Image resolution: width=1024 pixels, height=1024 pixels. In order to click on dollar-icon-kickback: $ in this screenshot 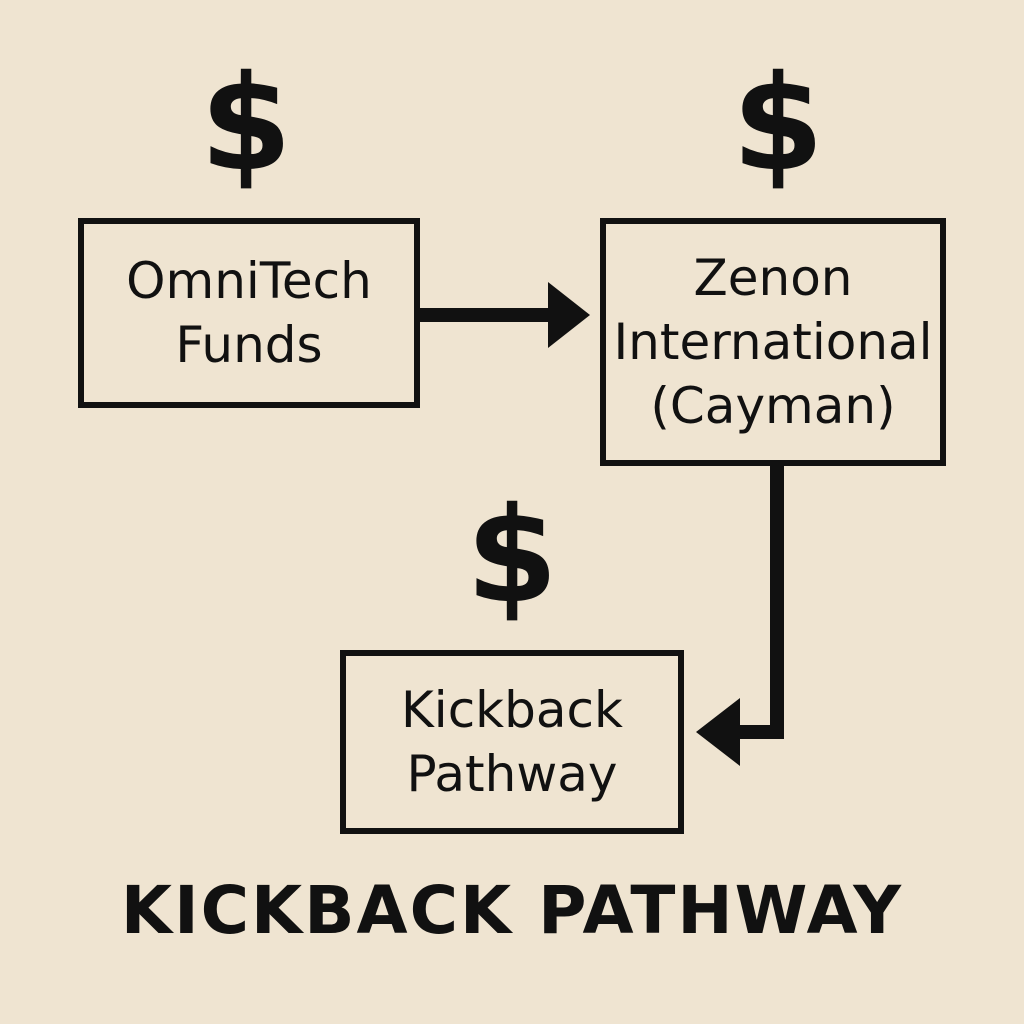, I will do `click(512, 556)`.